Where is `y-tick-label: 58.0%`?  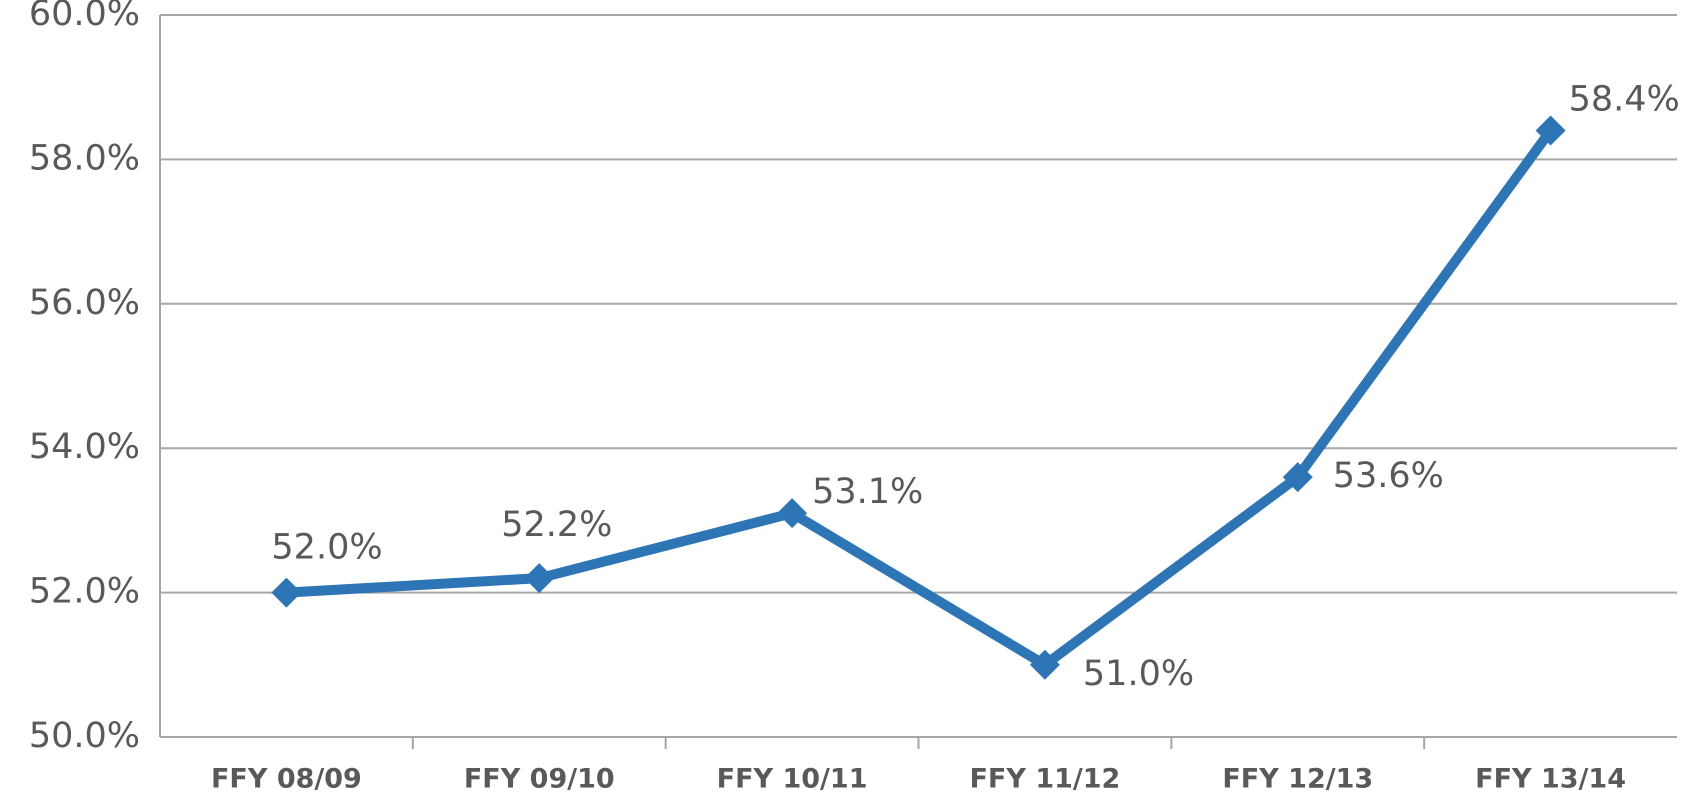
y-tick-label: 58.0% is located at coordinates (84, 158).